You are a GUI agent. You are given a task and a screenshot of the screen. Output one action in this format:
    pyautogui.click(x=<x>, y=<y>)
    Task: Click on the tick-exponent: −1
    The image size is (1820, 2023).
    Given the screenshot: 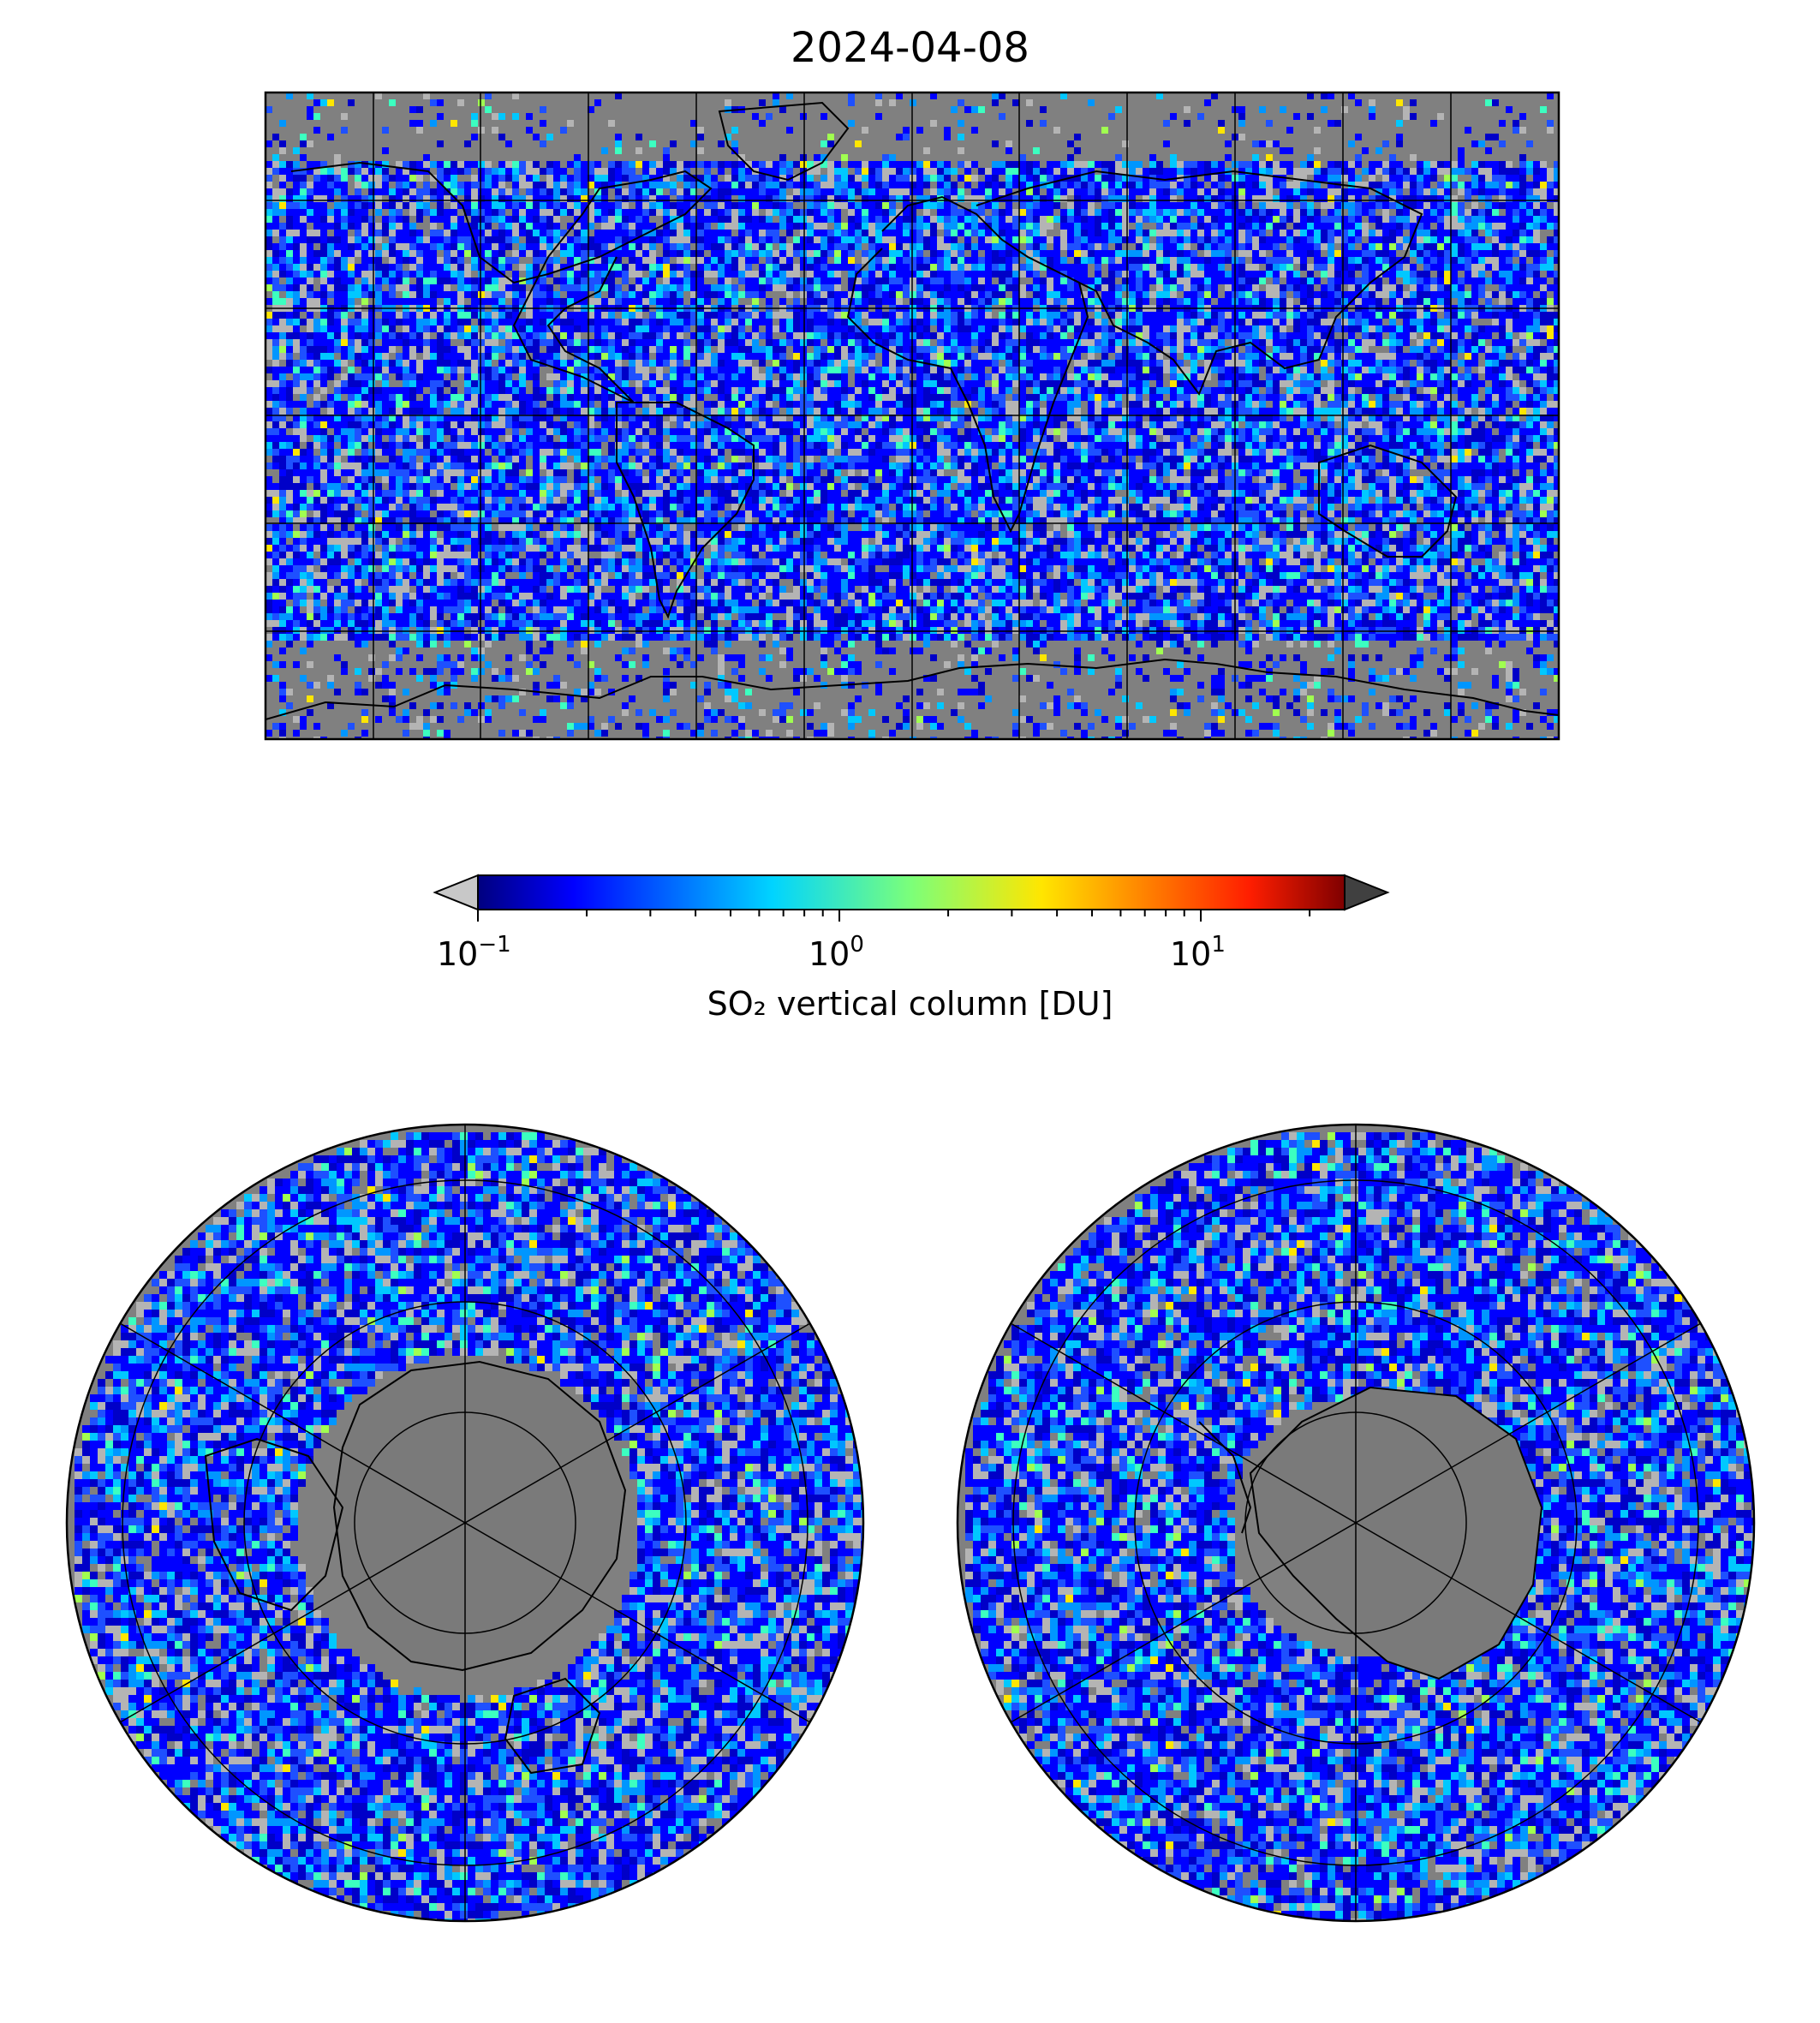 What is the action you would take?
    pyautogui.click(x=494, y=945)
    